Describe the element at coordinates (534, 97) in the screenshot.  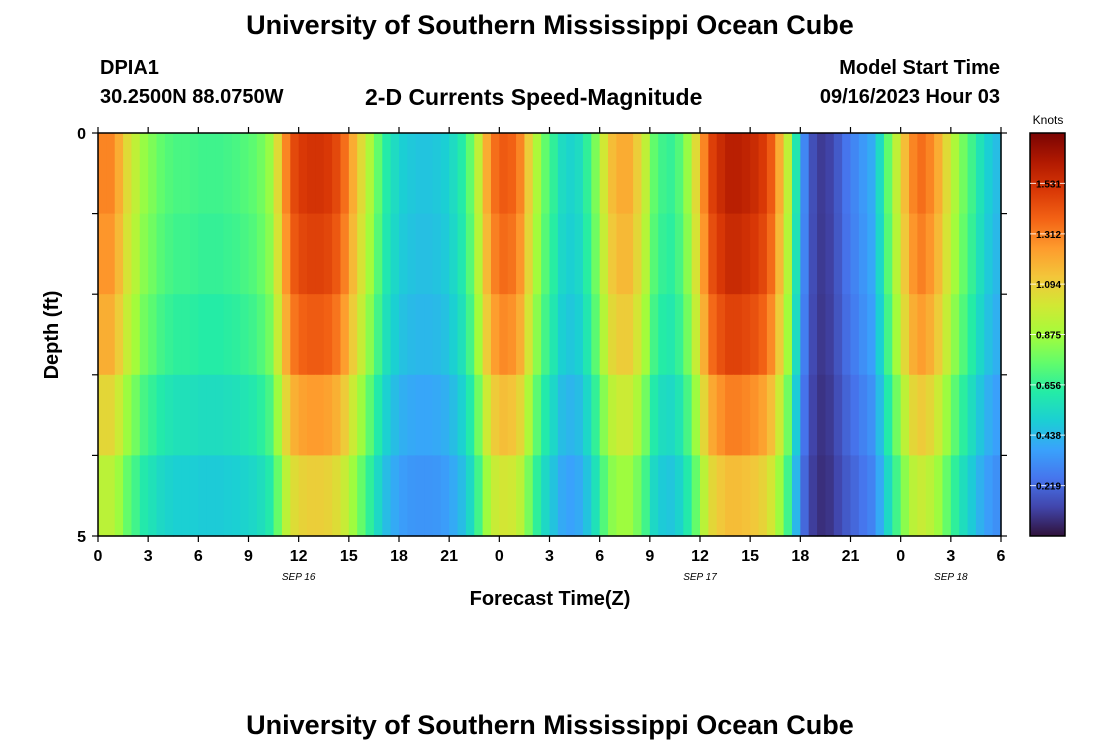
I see `chart-subtitle: 2-D Currents Speed-Magnitude` at that location.